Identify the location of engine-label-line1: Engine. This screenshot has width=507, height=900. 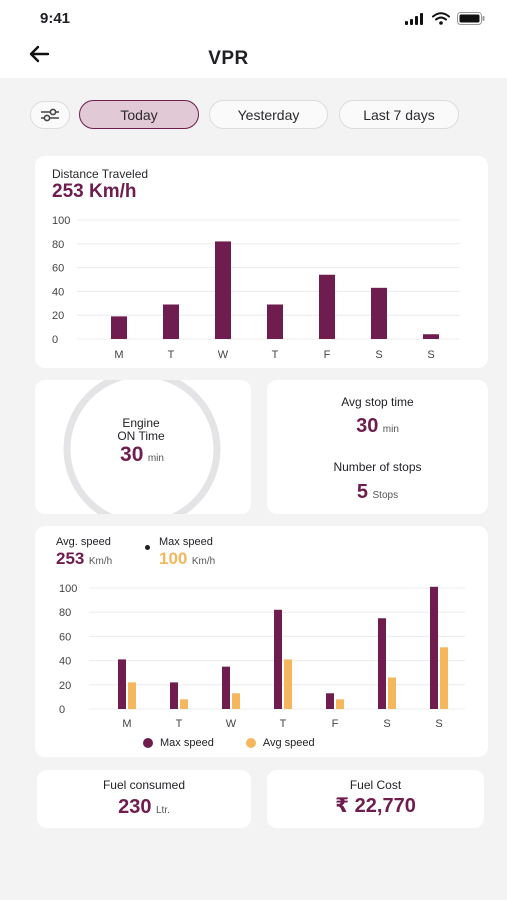
(141, 423).